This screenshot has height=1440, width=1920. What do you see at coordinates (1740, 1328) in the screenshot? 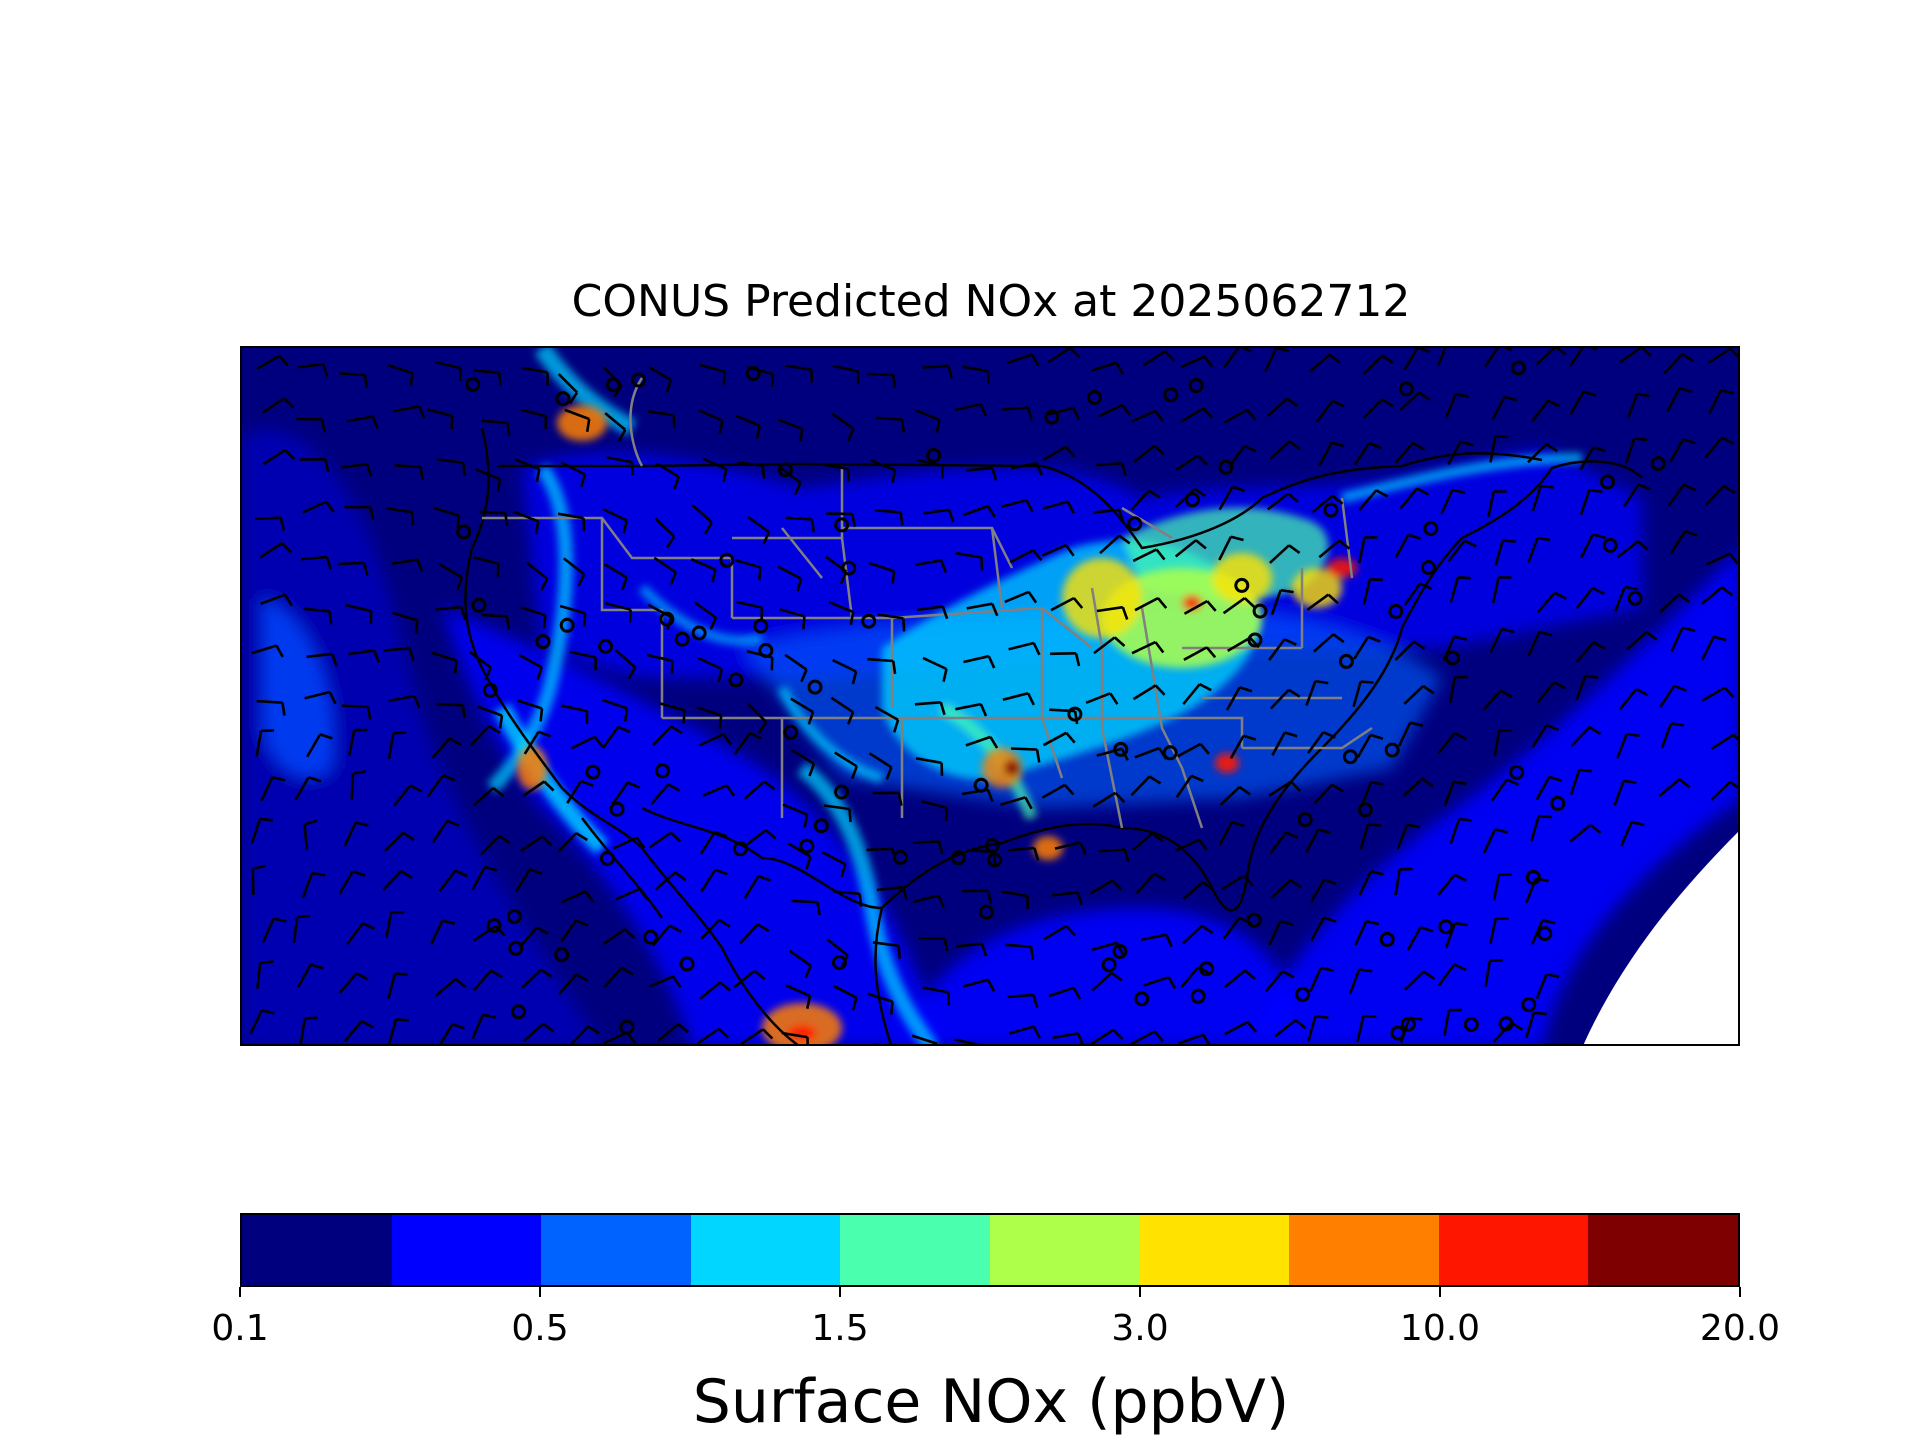
I see `colorbar-tick-label: 20.0` at bounding box center [1740, 1328].